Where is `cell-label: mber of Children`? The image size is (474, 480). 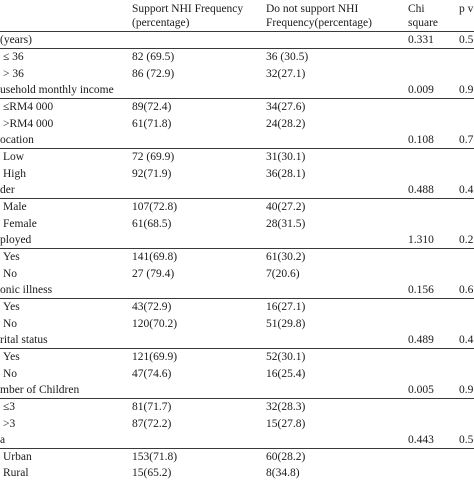 cell-label: mber of Children is located at coordinates (40, 390).